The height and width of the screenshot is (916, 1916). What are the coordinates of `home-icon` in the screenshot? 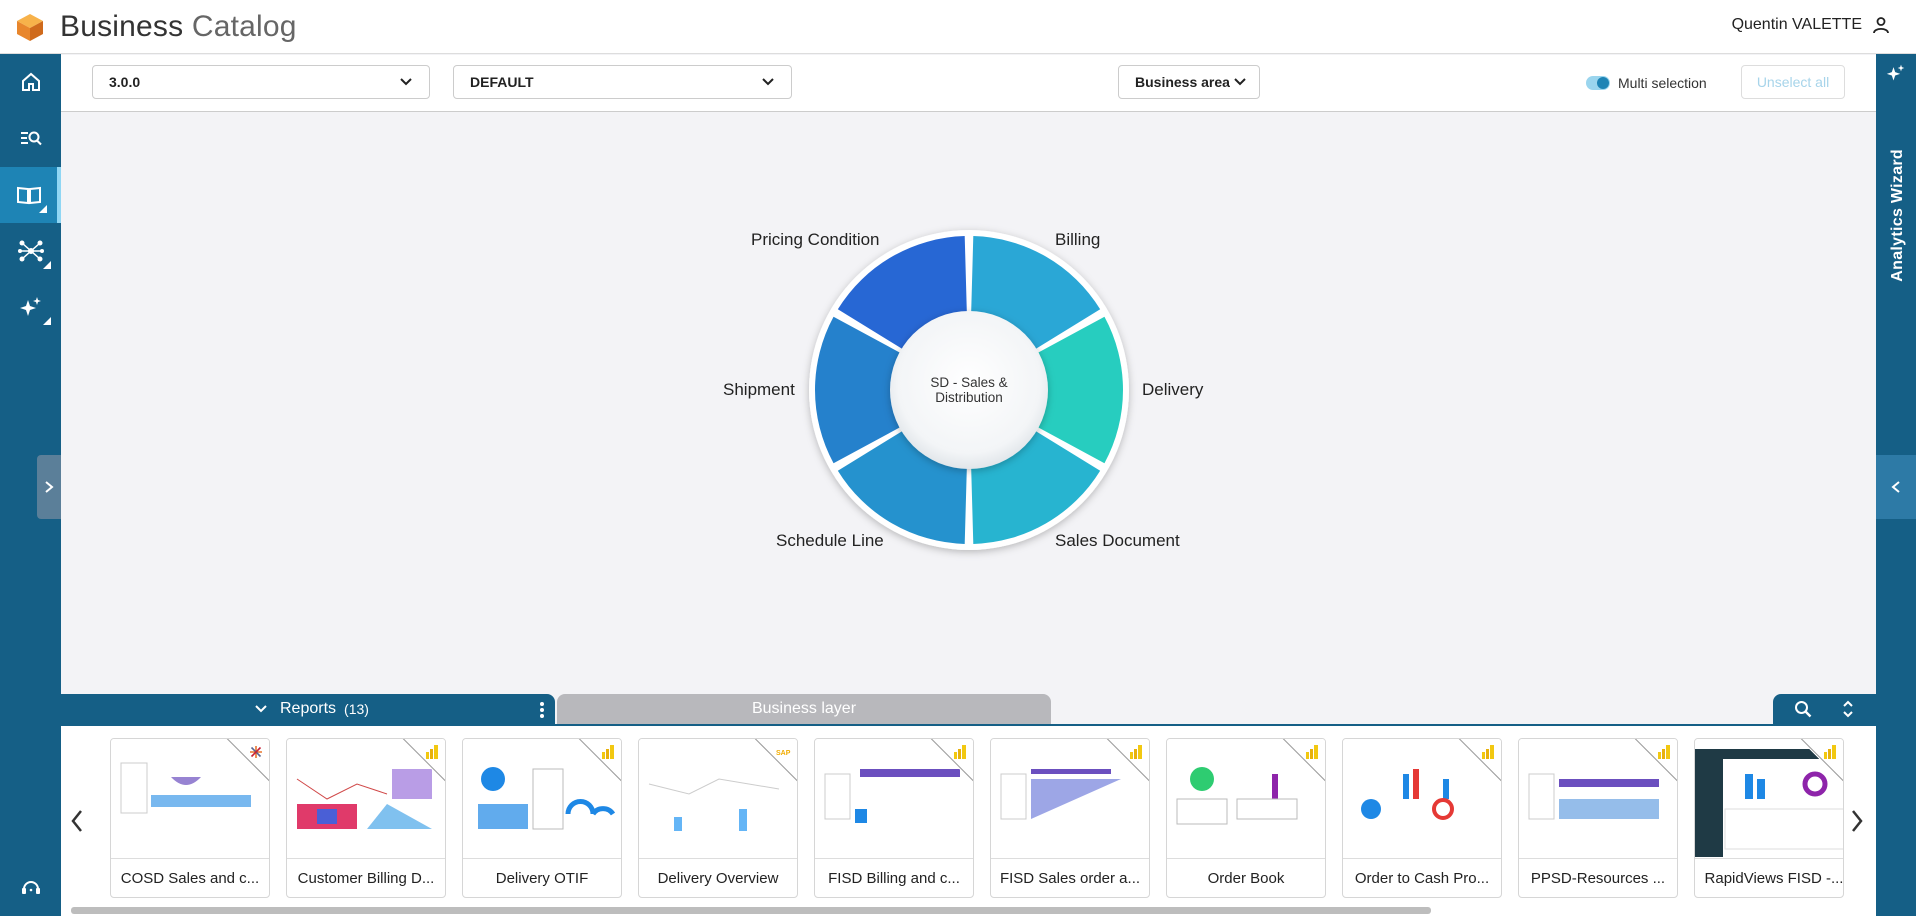 It's located at (30, 81).